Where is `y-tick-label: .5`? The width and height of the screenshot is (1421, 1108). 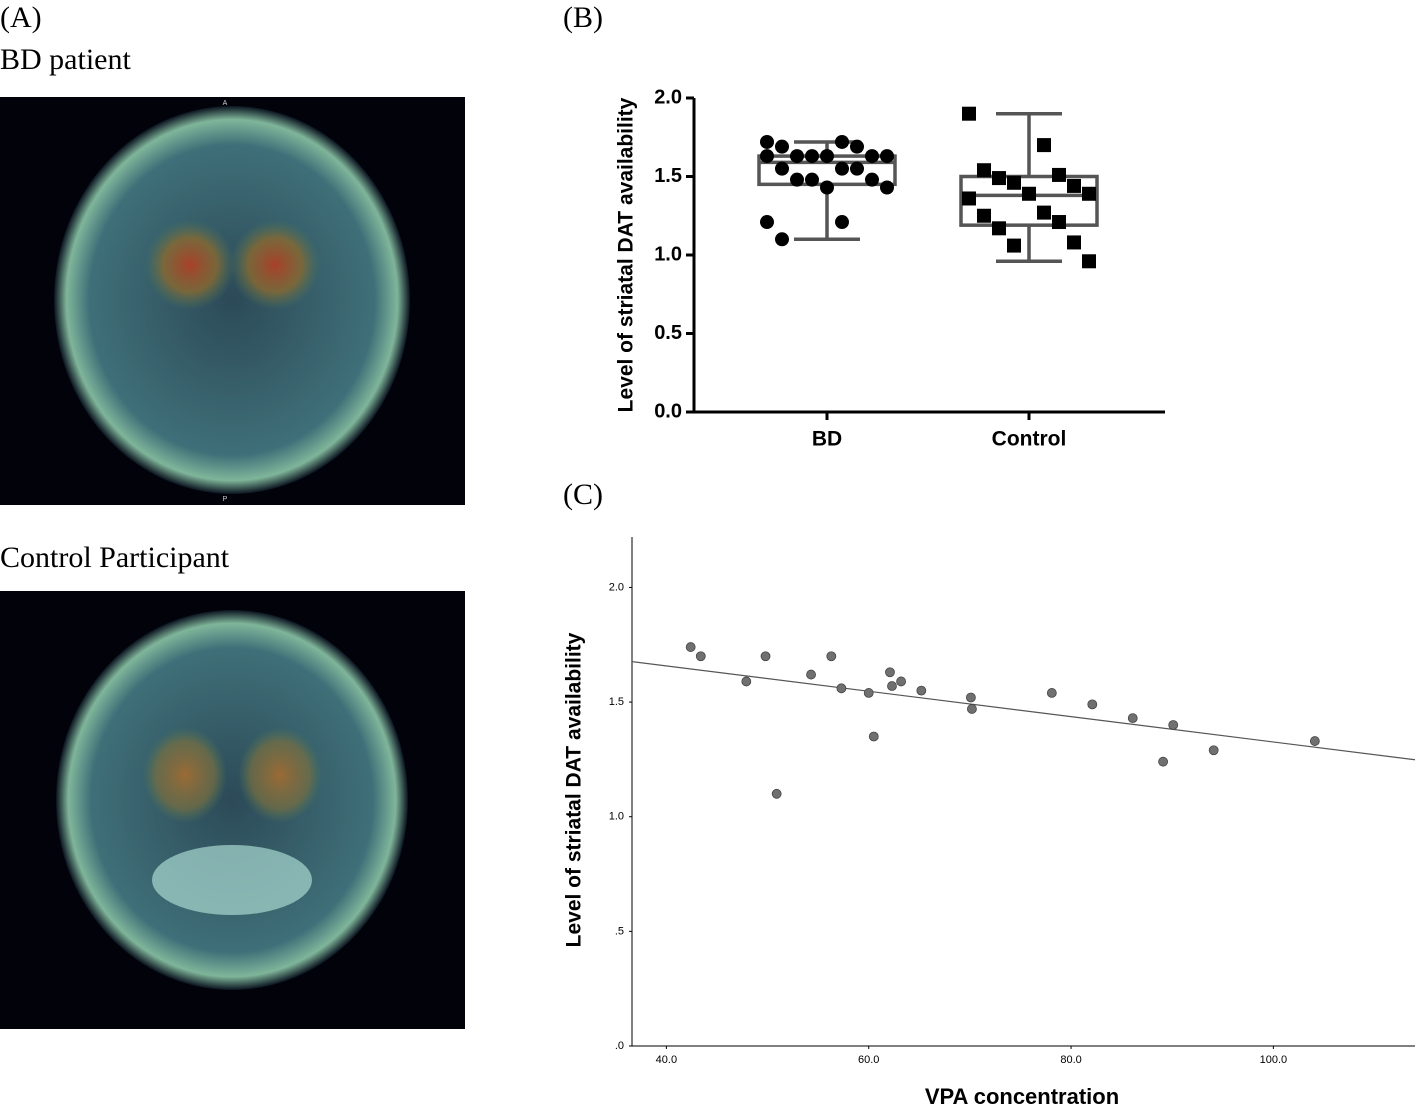
y-tick-label: .5 is located at coordinates (619, 931).